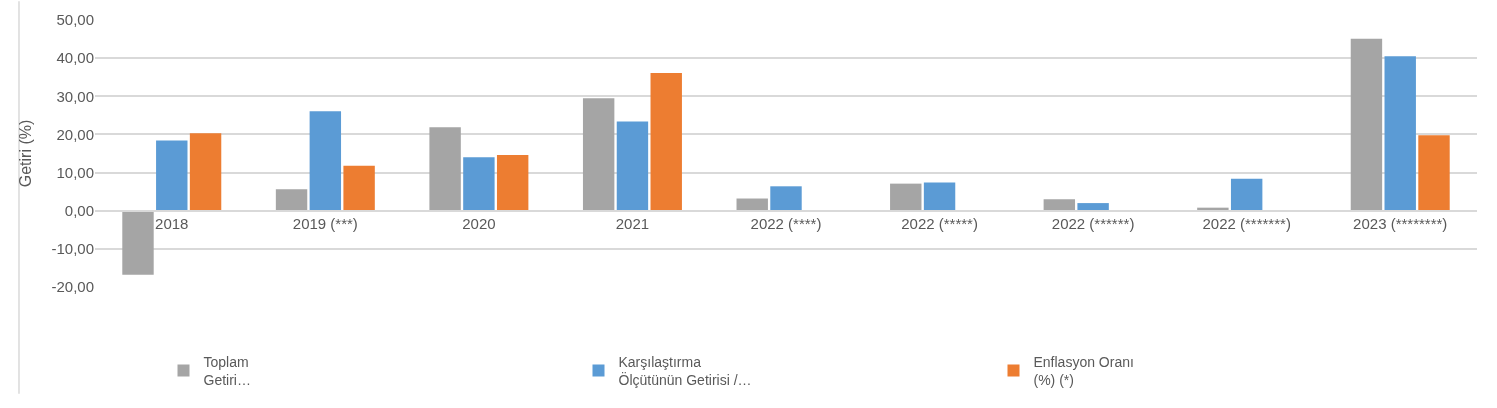  I want to click on x-tick-label: 2022 (******), so click(1093, 224).